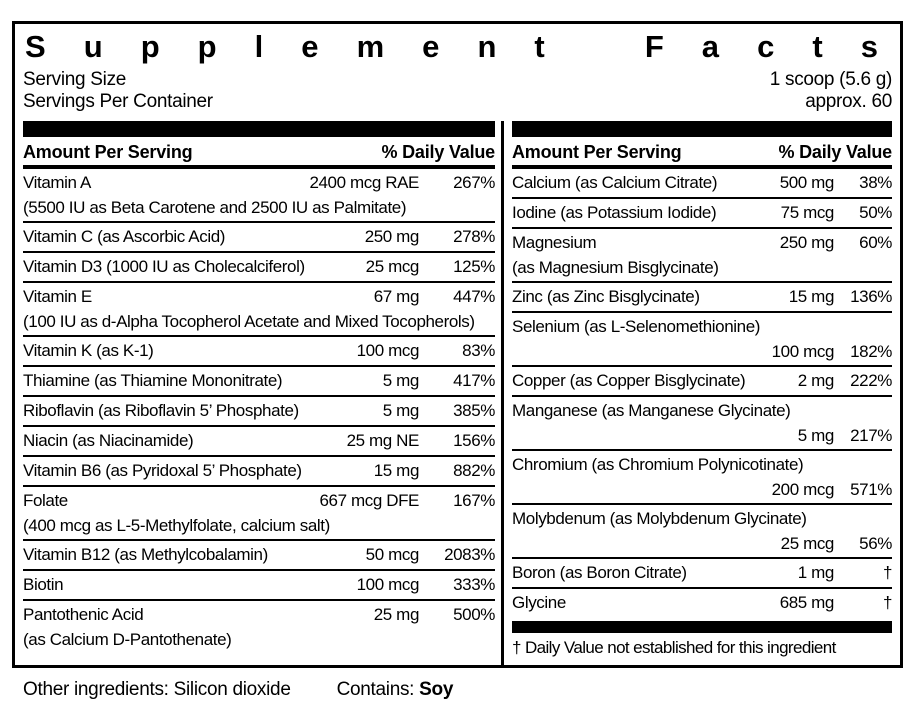 The width and height of the screenshot is (915, 716). What do you see at coordinates (702, 627) in the screenshot?
I see `footnote-divider-bar` at bounding box center [702, 627].